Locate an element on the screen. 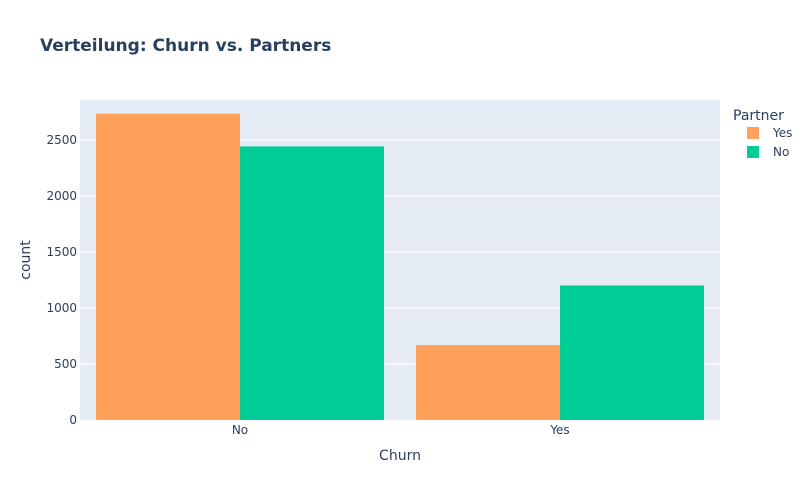 The width and height of the screenshot is (811, 500). y-tick-label: 1000 is located at coordinates (61, 308).